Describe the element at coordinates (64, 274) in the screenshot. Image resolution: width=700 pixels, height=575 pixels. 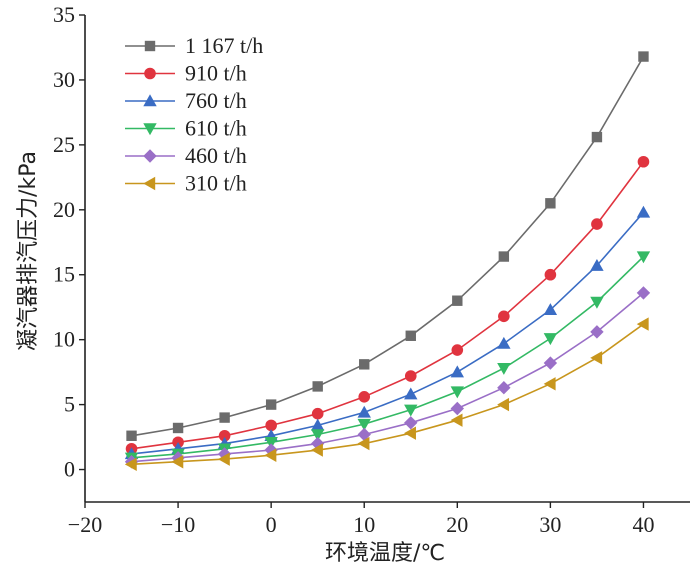
I see `y-tick-label: 15` at that location.